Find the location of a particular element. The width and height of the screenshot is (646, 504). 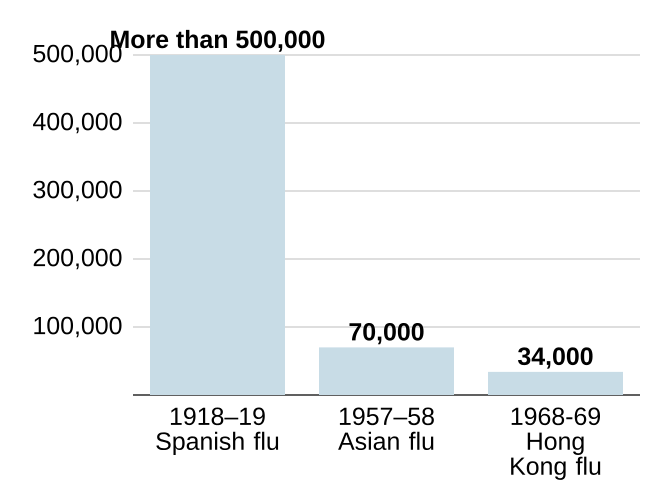

x-tick-label: 1957–58 Asian flu is located at coordinates (386, 429).